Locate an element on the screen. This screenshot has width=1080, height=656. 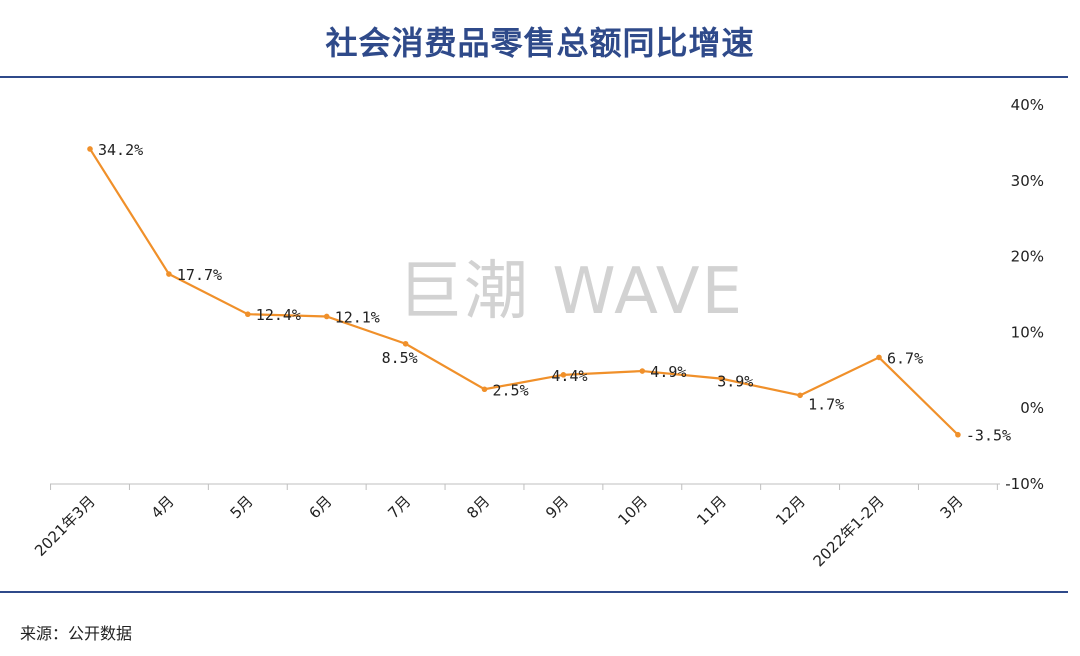
x-tick-label: 10月 is located at coordinates (632, 510).